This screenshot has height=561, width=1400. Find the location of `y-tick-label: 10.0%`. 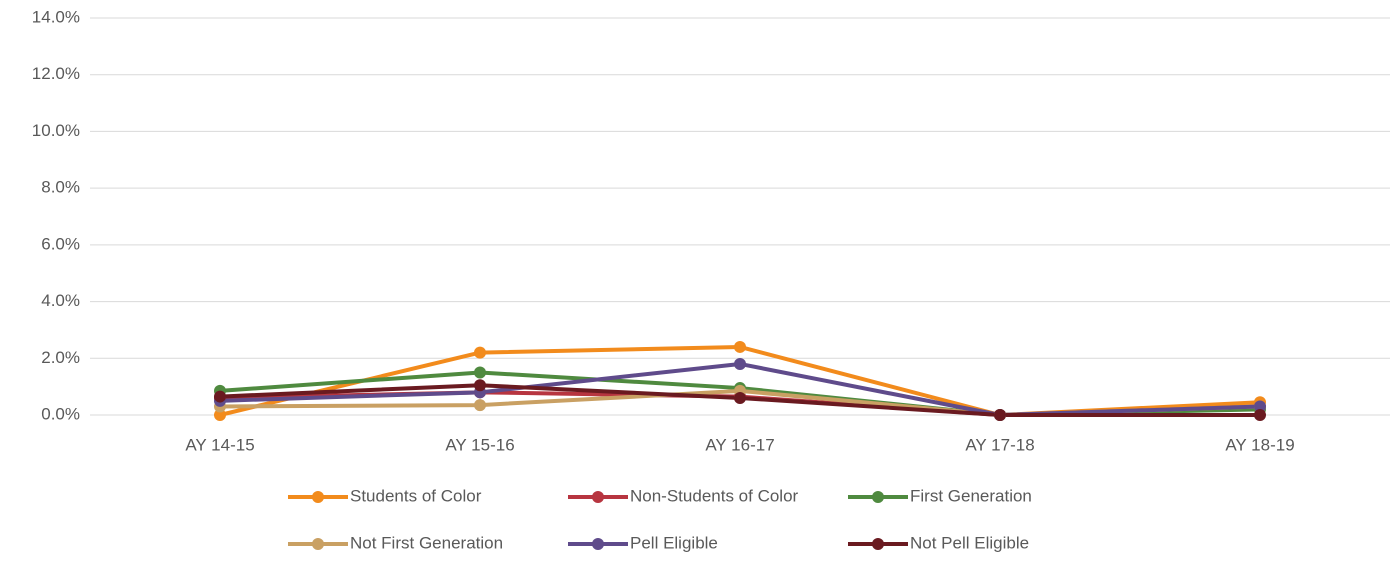

y-tick-label: 10.0% is located at coordinates (56, 130).